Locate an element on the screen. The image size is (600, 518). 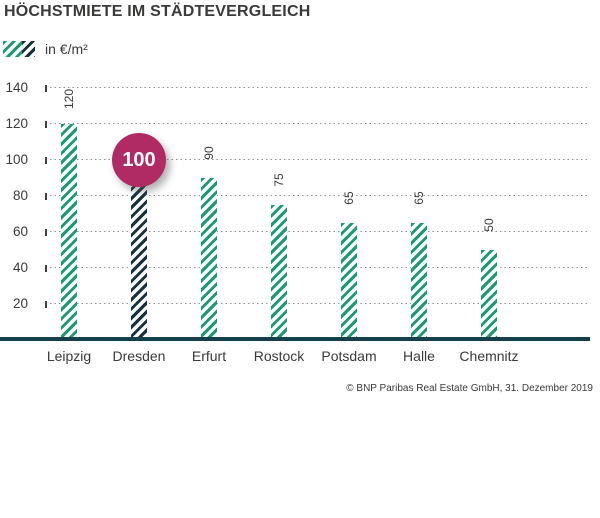
bar-potsdam is located at coordinates (349, 280).